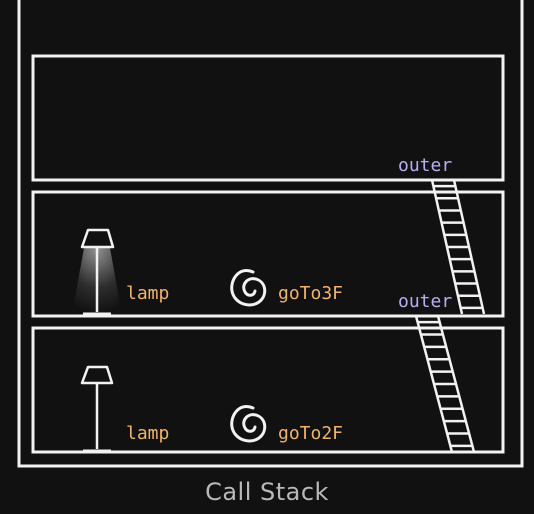 The image size is (534, 514). What do you see at coordinates (311, 293) in the screenshot?
I see `function-name-label: goTo3F` at bounding box center [311, 293].